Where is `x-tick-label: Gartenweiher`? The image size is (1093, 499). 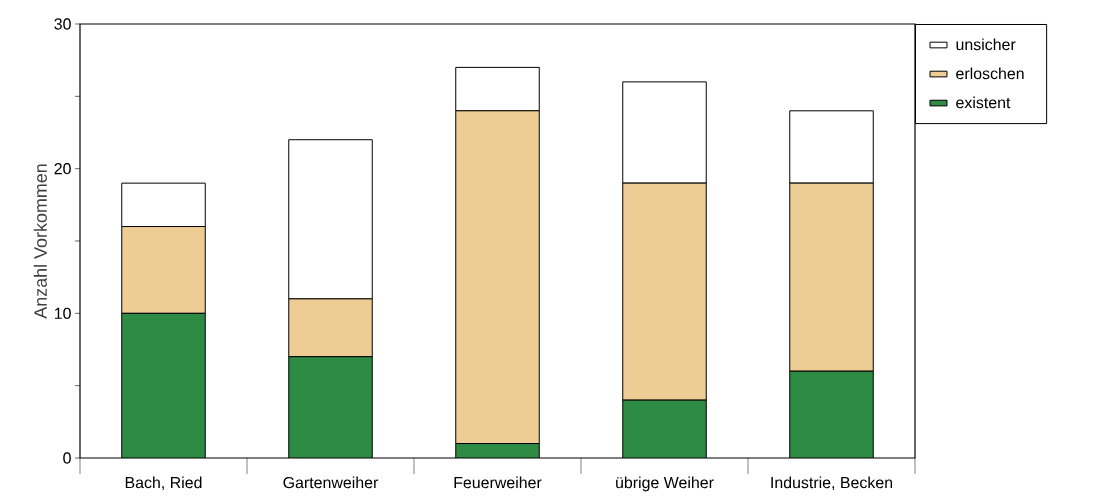
x-tick-label: Gartenweiher is located at coordinates (331, 482).